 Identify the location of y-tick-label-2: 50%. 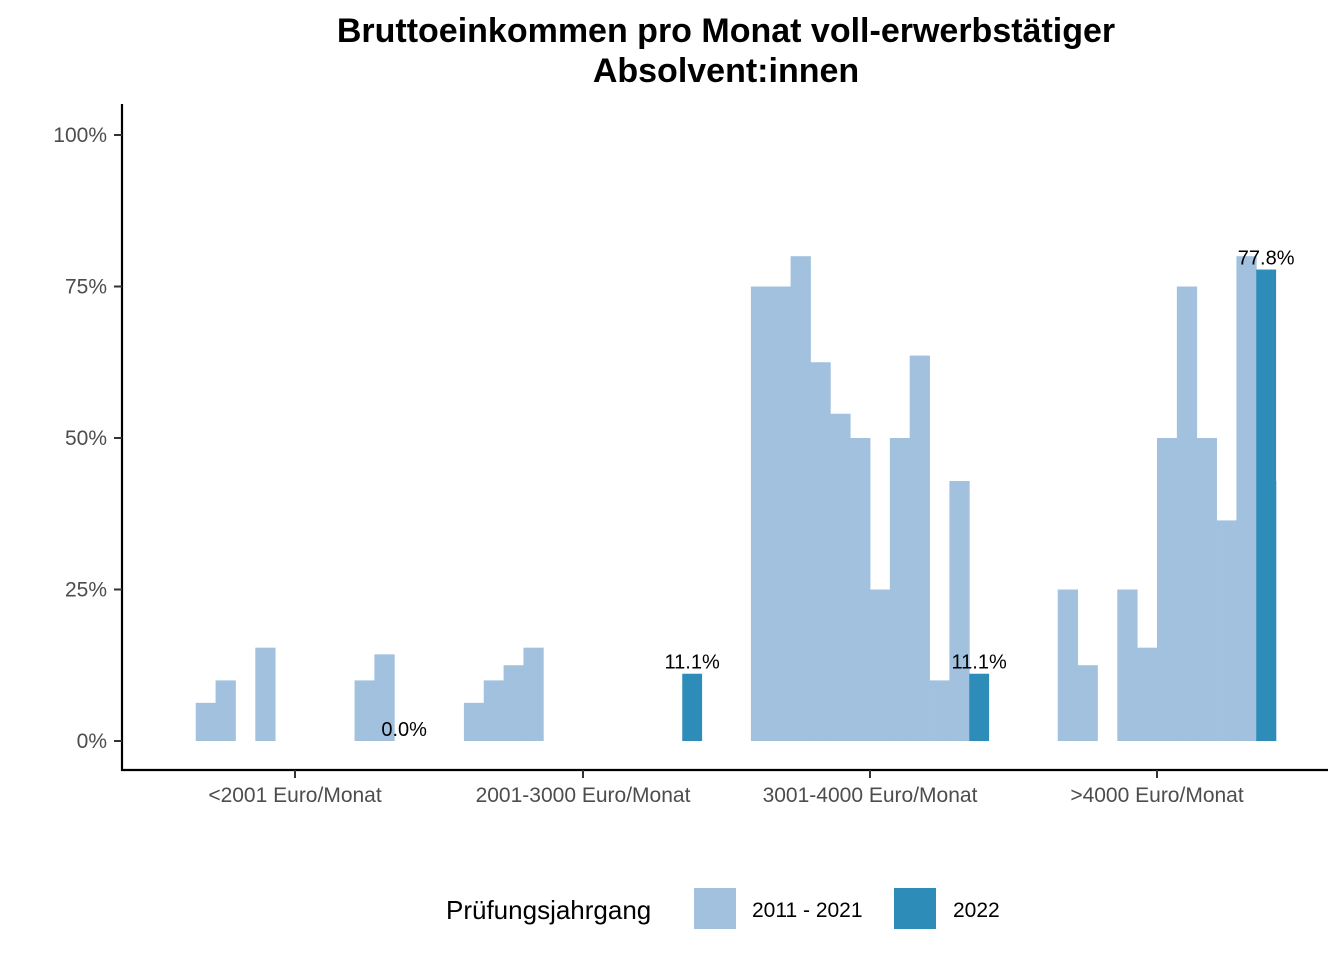
(86, 438).